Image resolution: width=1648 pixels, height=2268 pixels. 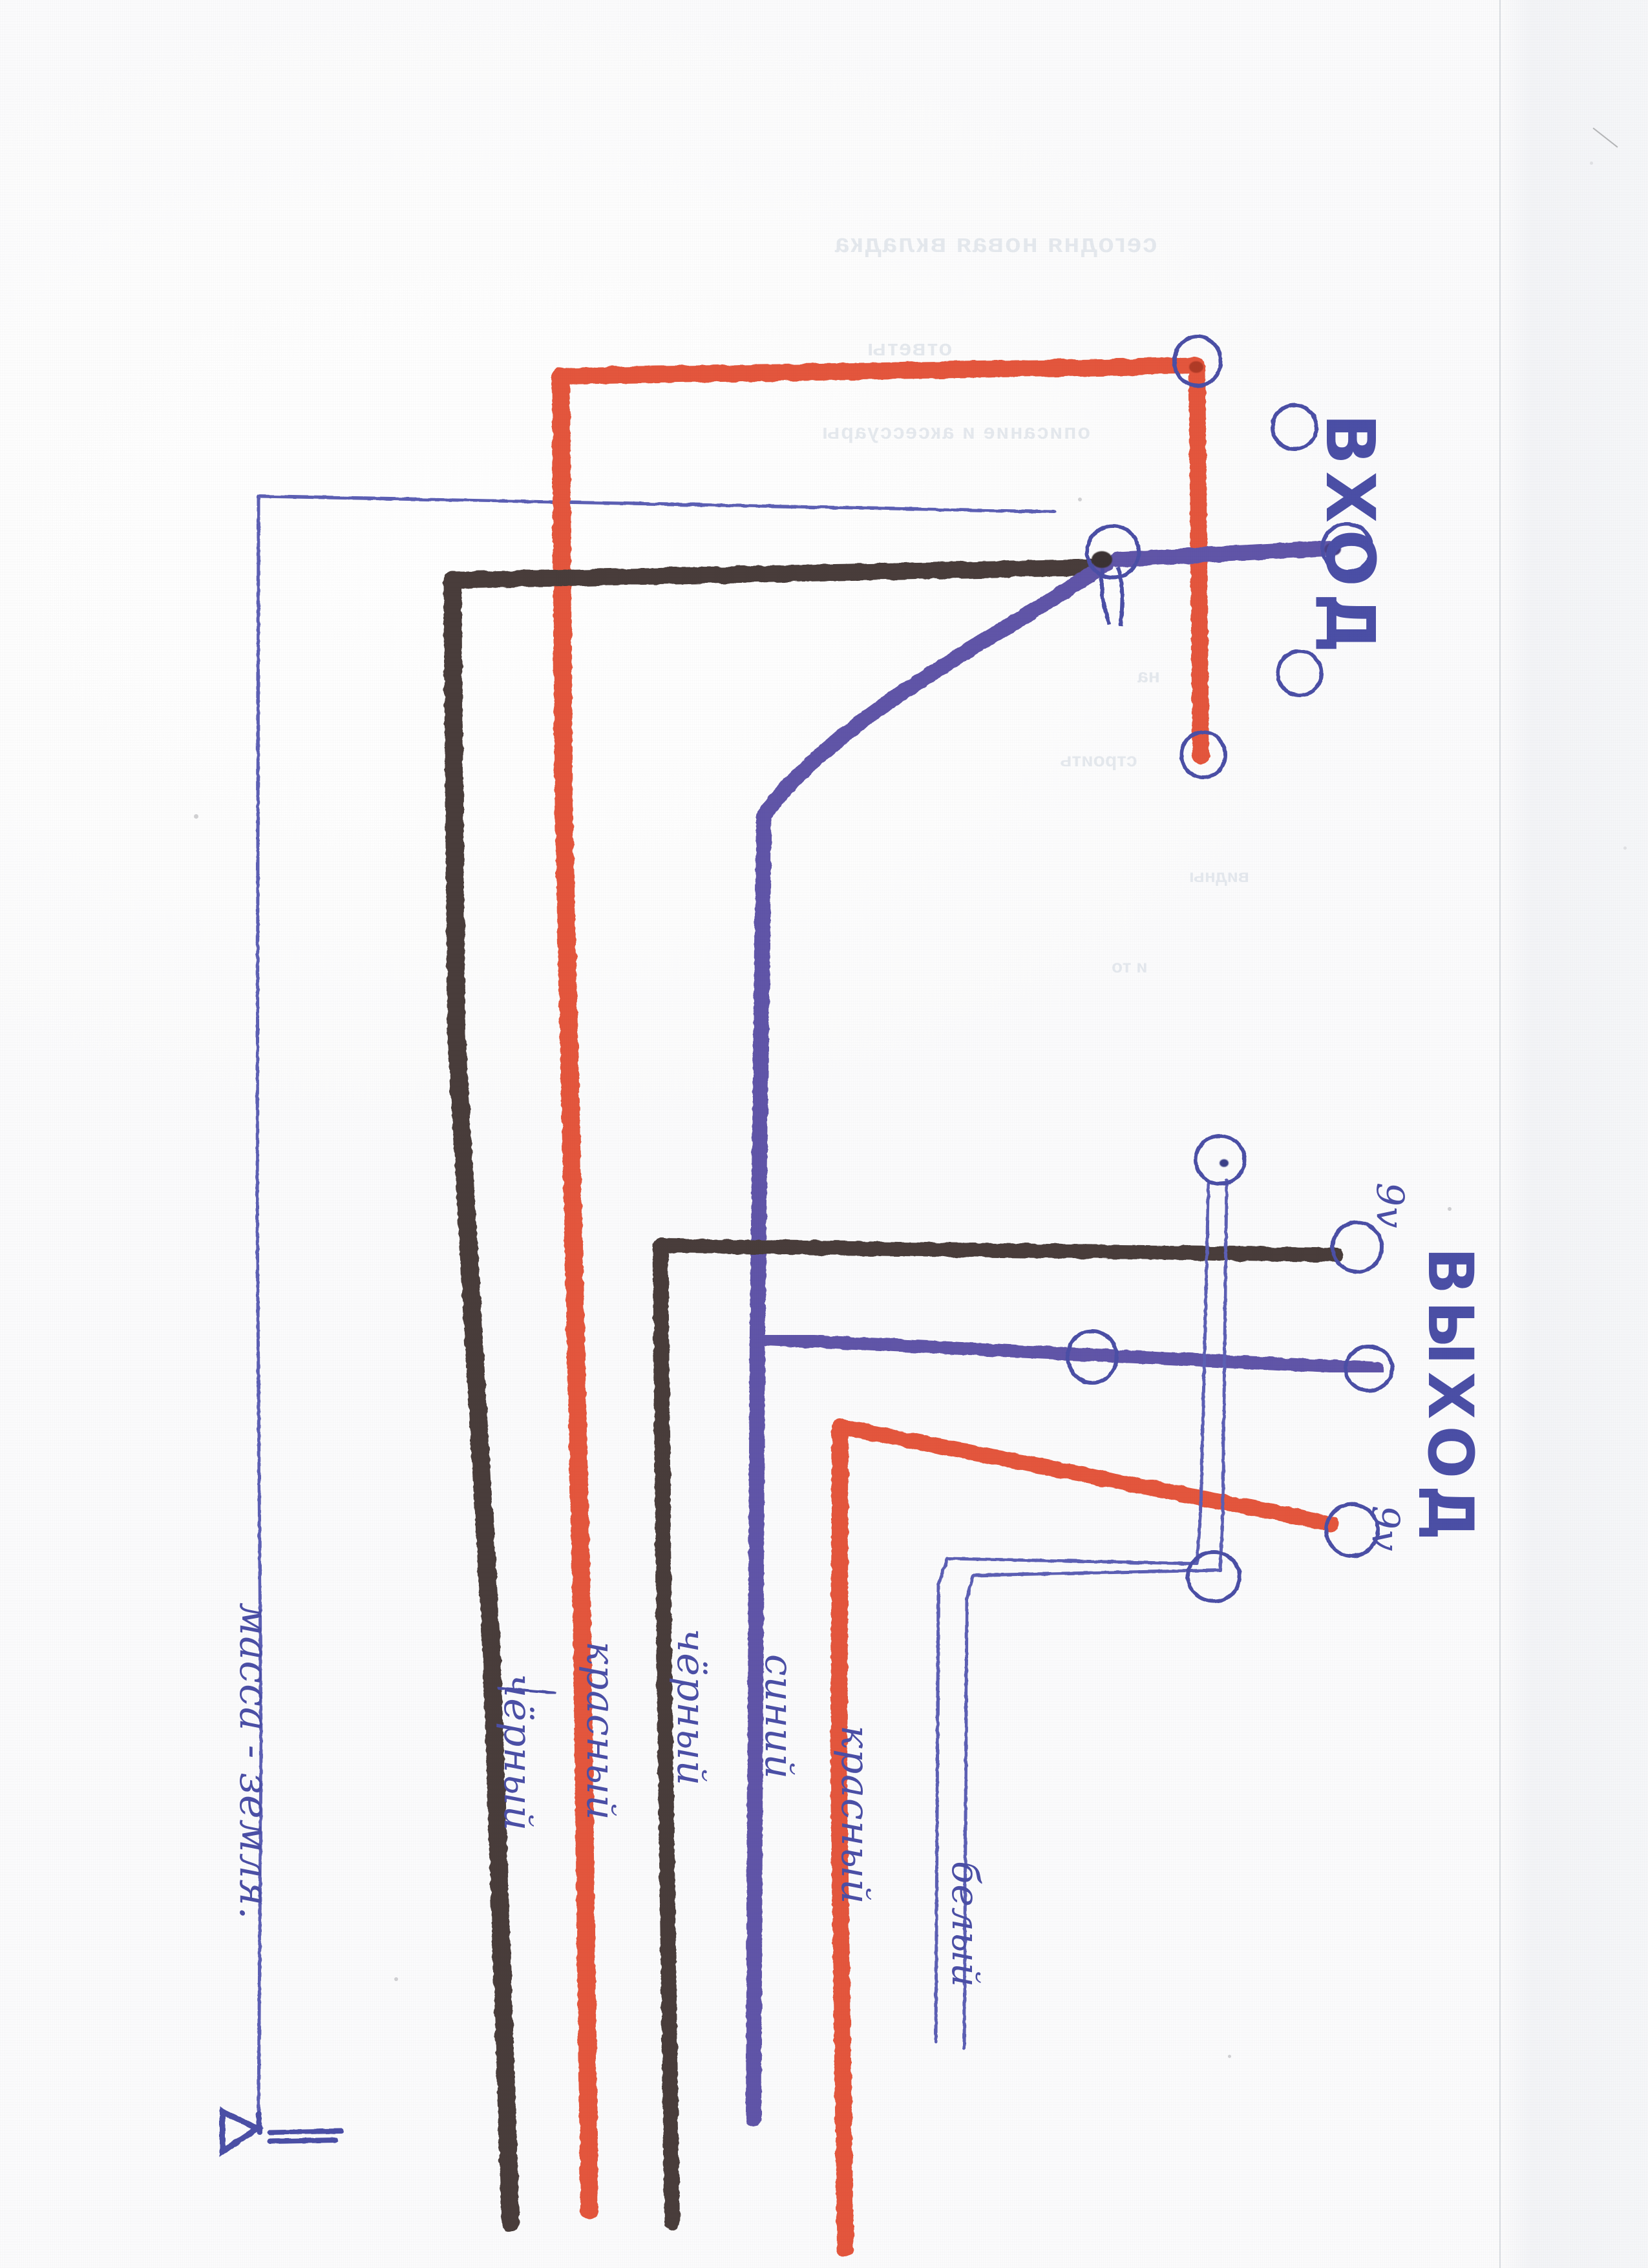 What do you see at coordinates (281, 2132) in the screenshot?
I see `earth-ground-symbol` at bounding box center [281, 2132].